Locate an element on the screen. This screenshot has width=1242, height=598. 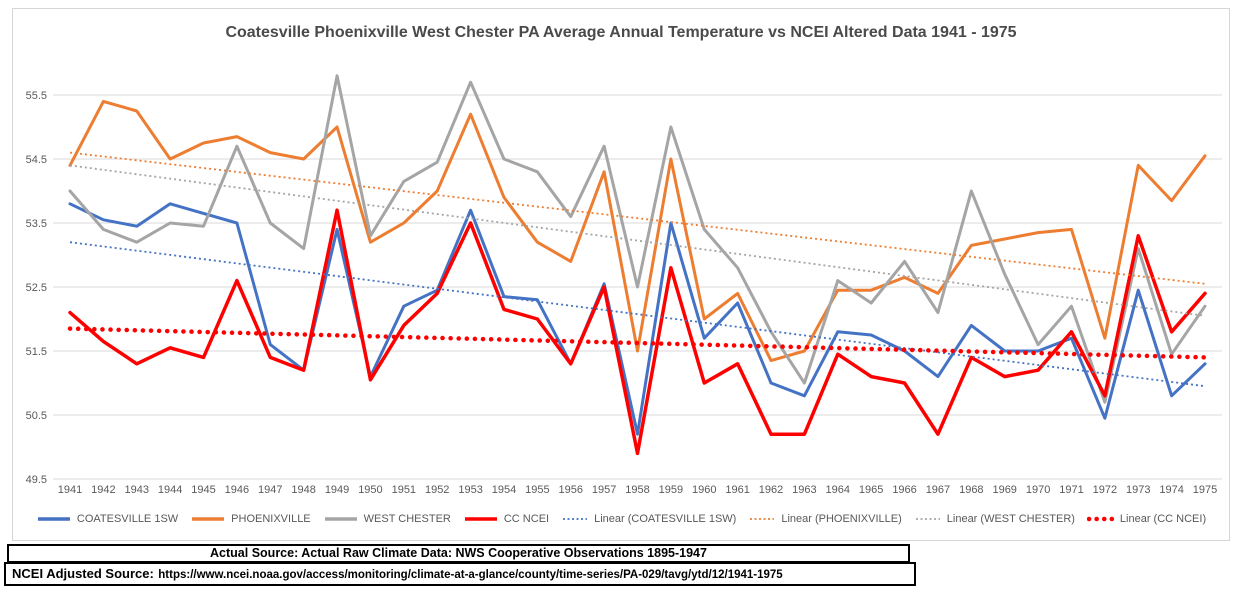
legend-item-linear-cc-ncei: Linear (CC NCEI) is located at coordinates (1146, 519).